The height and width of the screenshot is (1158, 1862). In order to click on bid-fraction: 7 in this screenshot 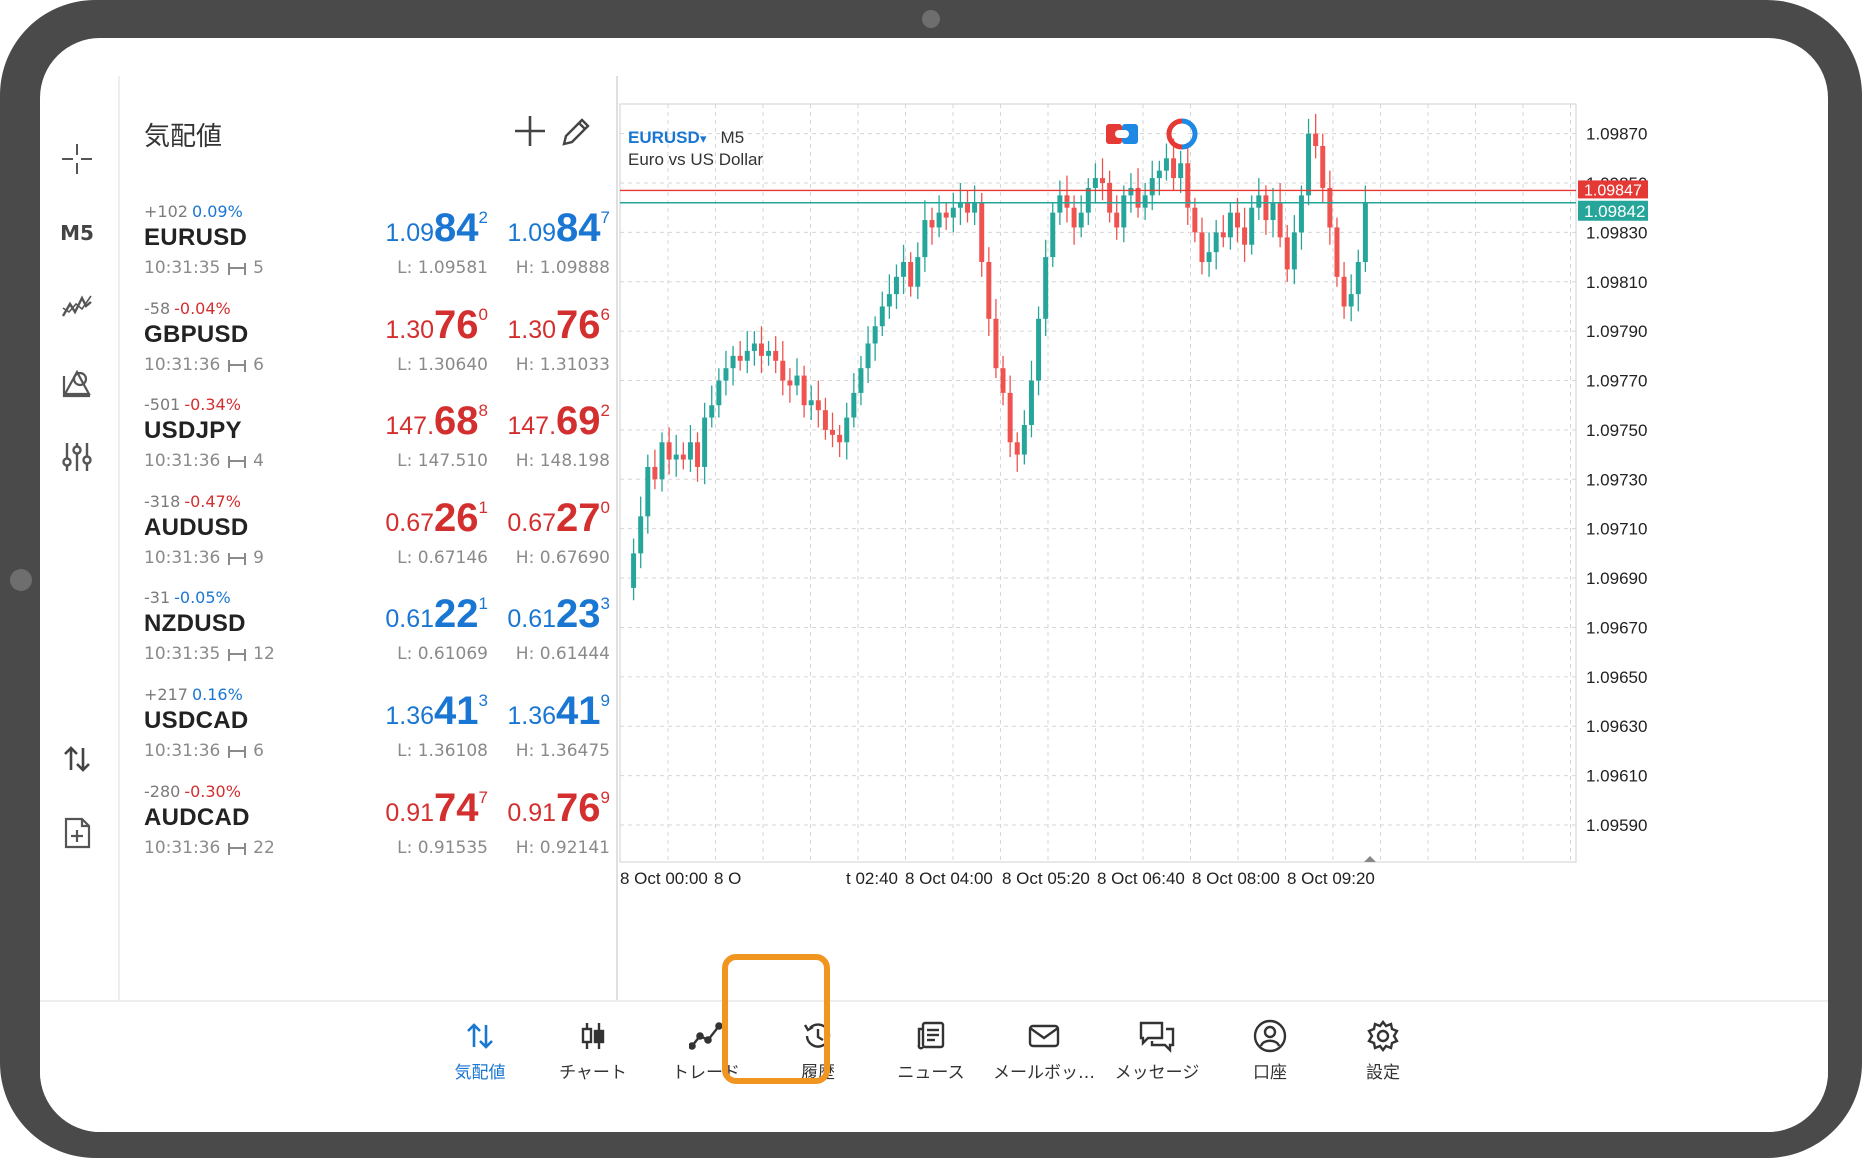, I will do `click(483, 797)`.